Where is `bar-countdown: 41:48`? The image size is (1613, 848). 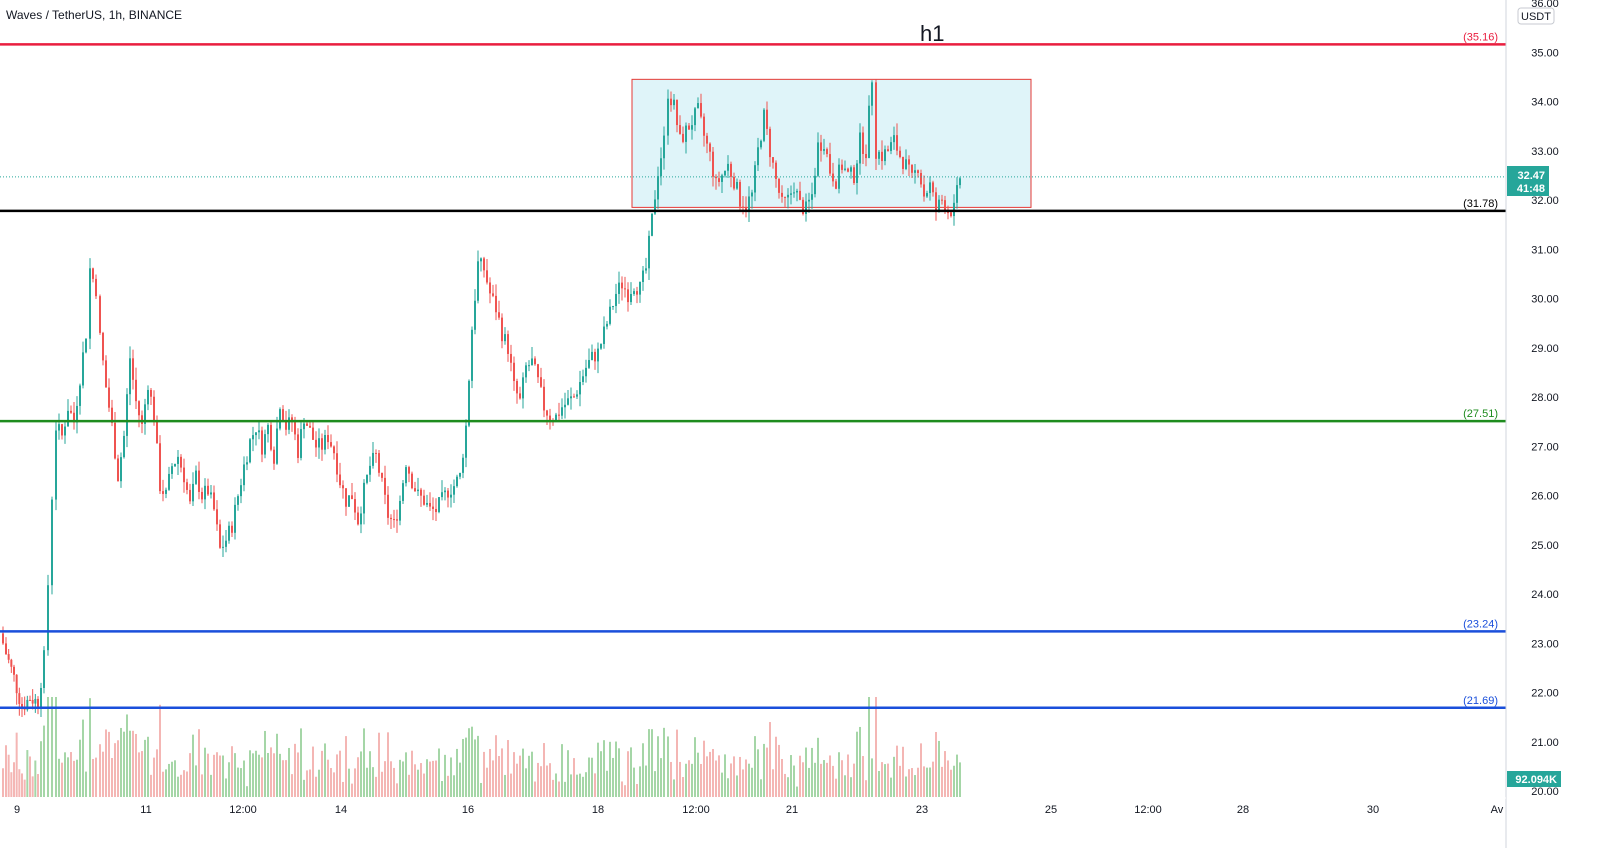 bar-countdown: 41:48 is located at coordinates (1531, 189).